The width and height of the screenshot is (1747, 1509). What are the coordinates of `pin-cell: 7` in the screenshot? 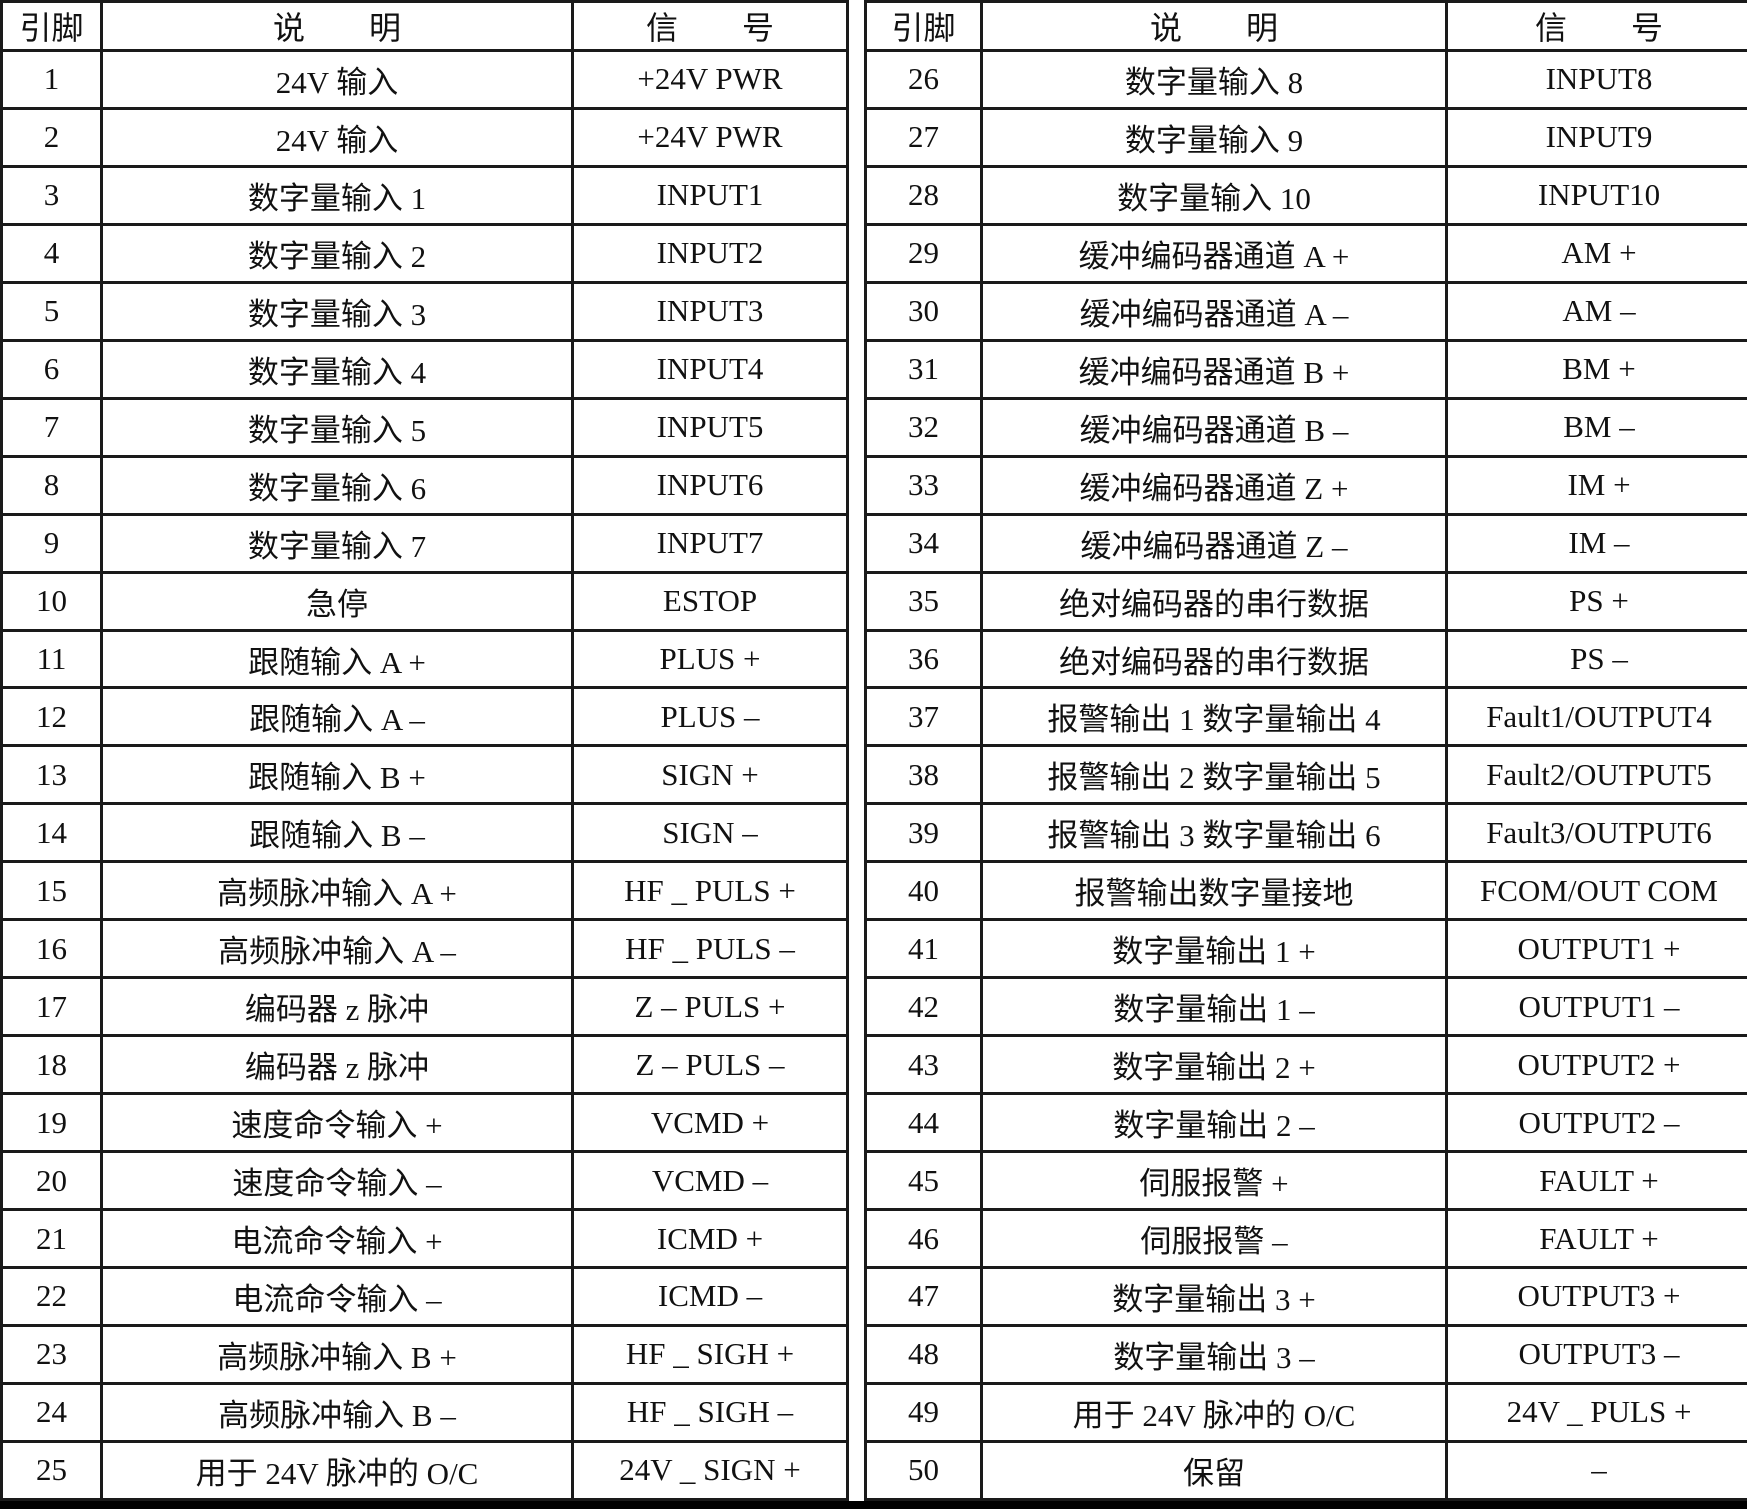 It's located at (51, 427).